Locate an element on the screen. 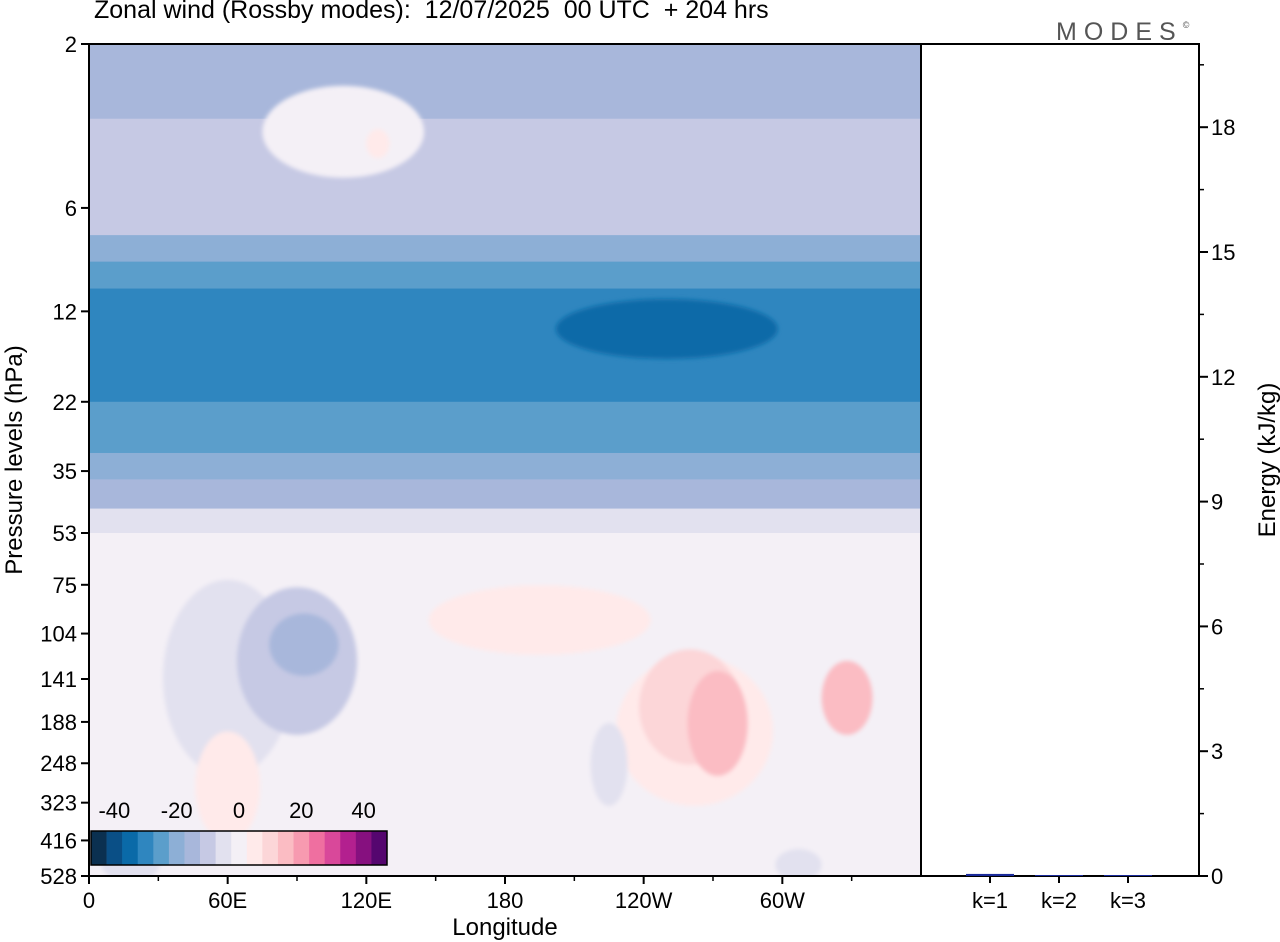 This screenshot has height=942, width=1280. energy-tick-label: 6 is located at coordinates (1217, 626).